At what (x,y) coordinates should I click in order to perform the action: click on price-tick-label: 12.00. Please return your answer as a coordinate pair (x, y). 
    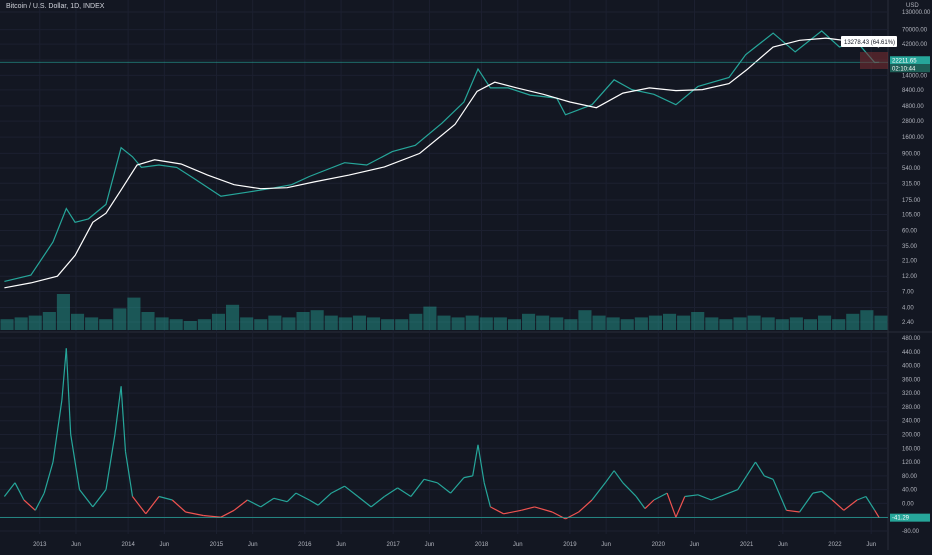
    Looking at the image, I should click on (910, 277).